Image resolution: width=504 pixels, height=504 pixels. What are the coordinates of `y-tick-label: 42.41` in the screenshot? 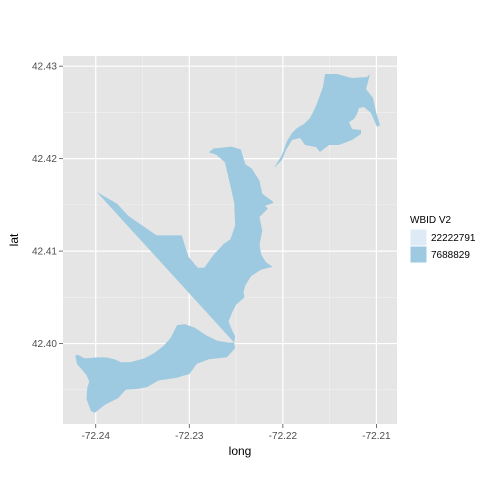 It's located at (44, 252).